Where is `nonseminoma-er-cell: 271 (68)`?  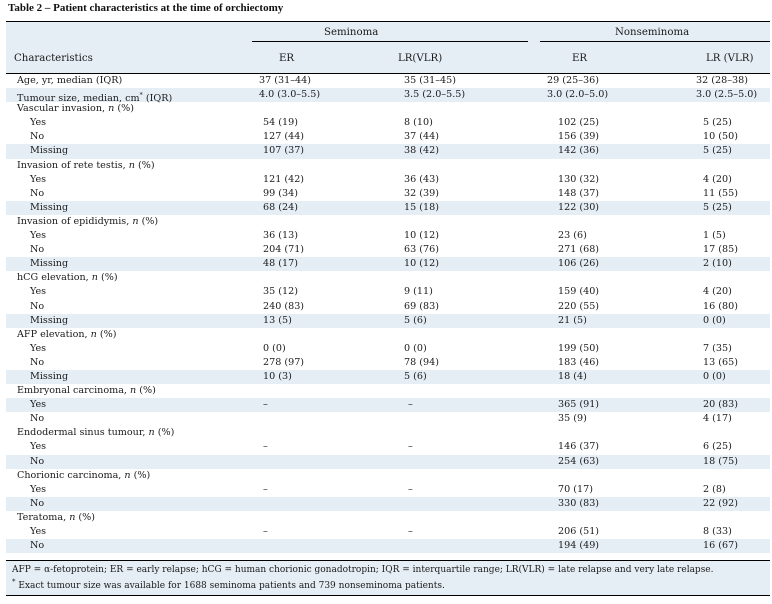
nonseminoma-er-cell: 271 (68) is located at coordinates (579, 250).